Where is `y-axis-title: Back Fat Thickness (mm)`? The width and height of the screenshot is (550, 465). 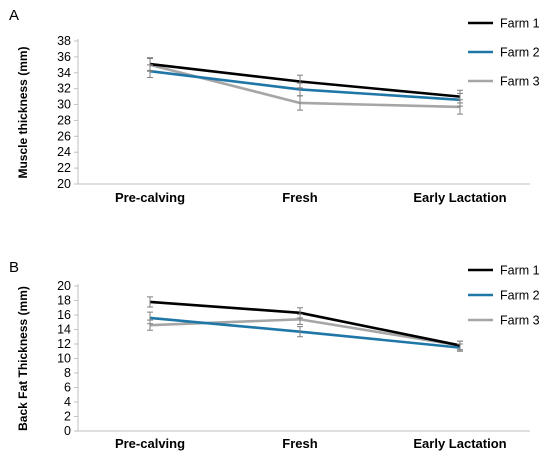 y-axis-title: Back Fat Thickness (mm) is located at coordinates (23, 358).